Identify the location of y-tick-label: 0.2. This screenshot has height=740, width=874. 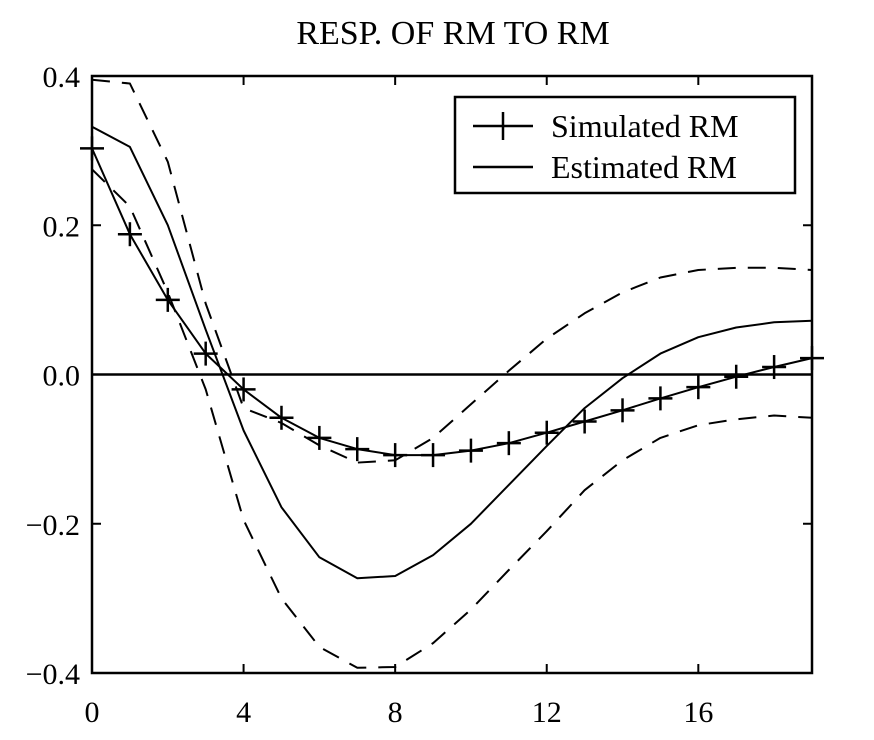
(62, 226).